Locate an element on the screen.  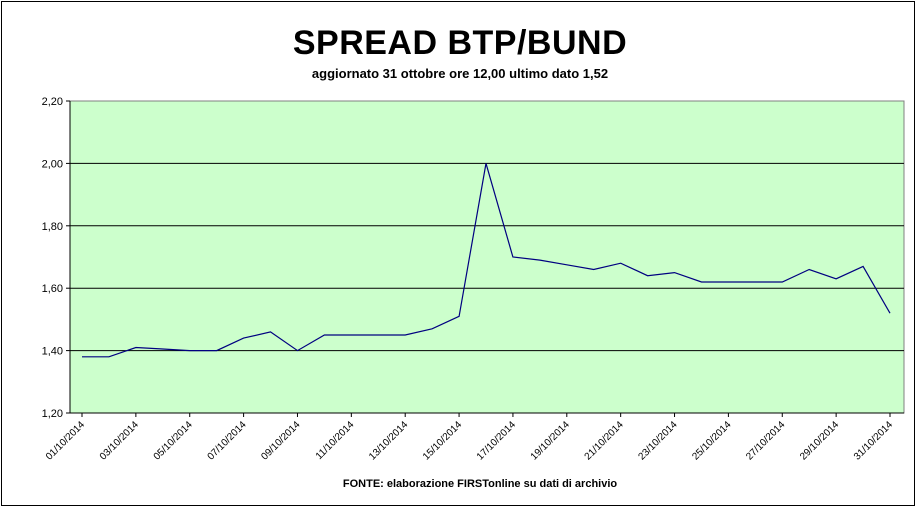
y-tick-label: 1,20 is located at coordinates (52, 414).